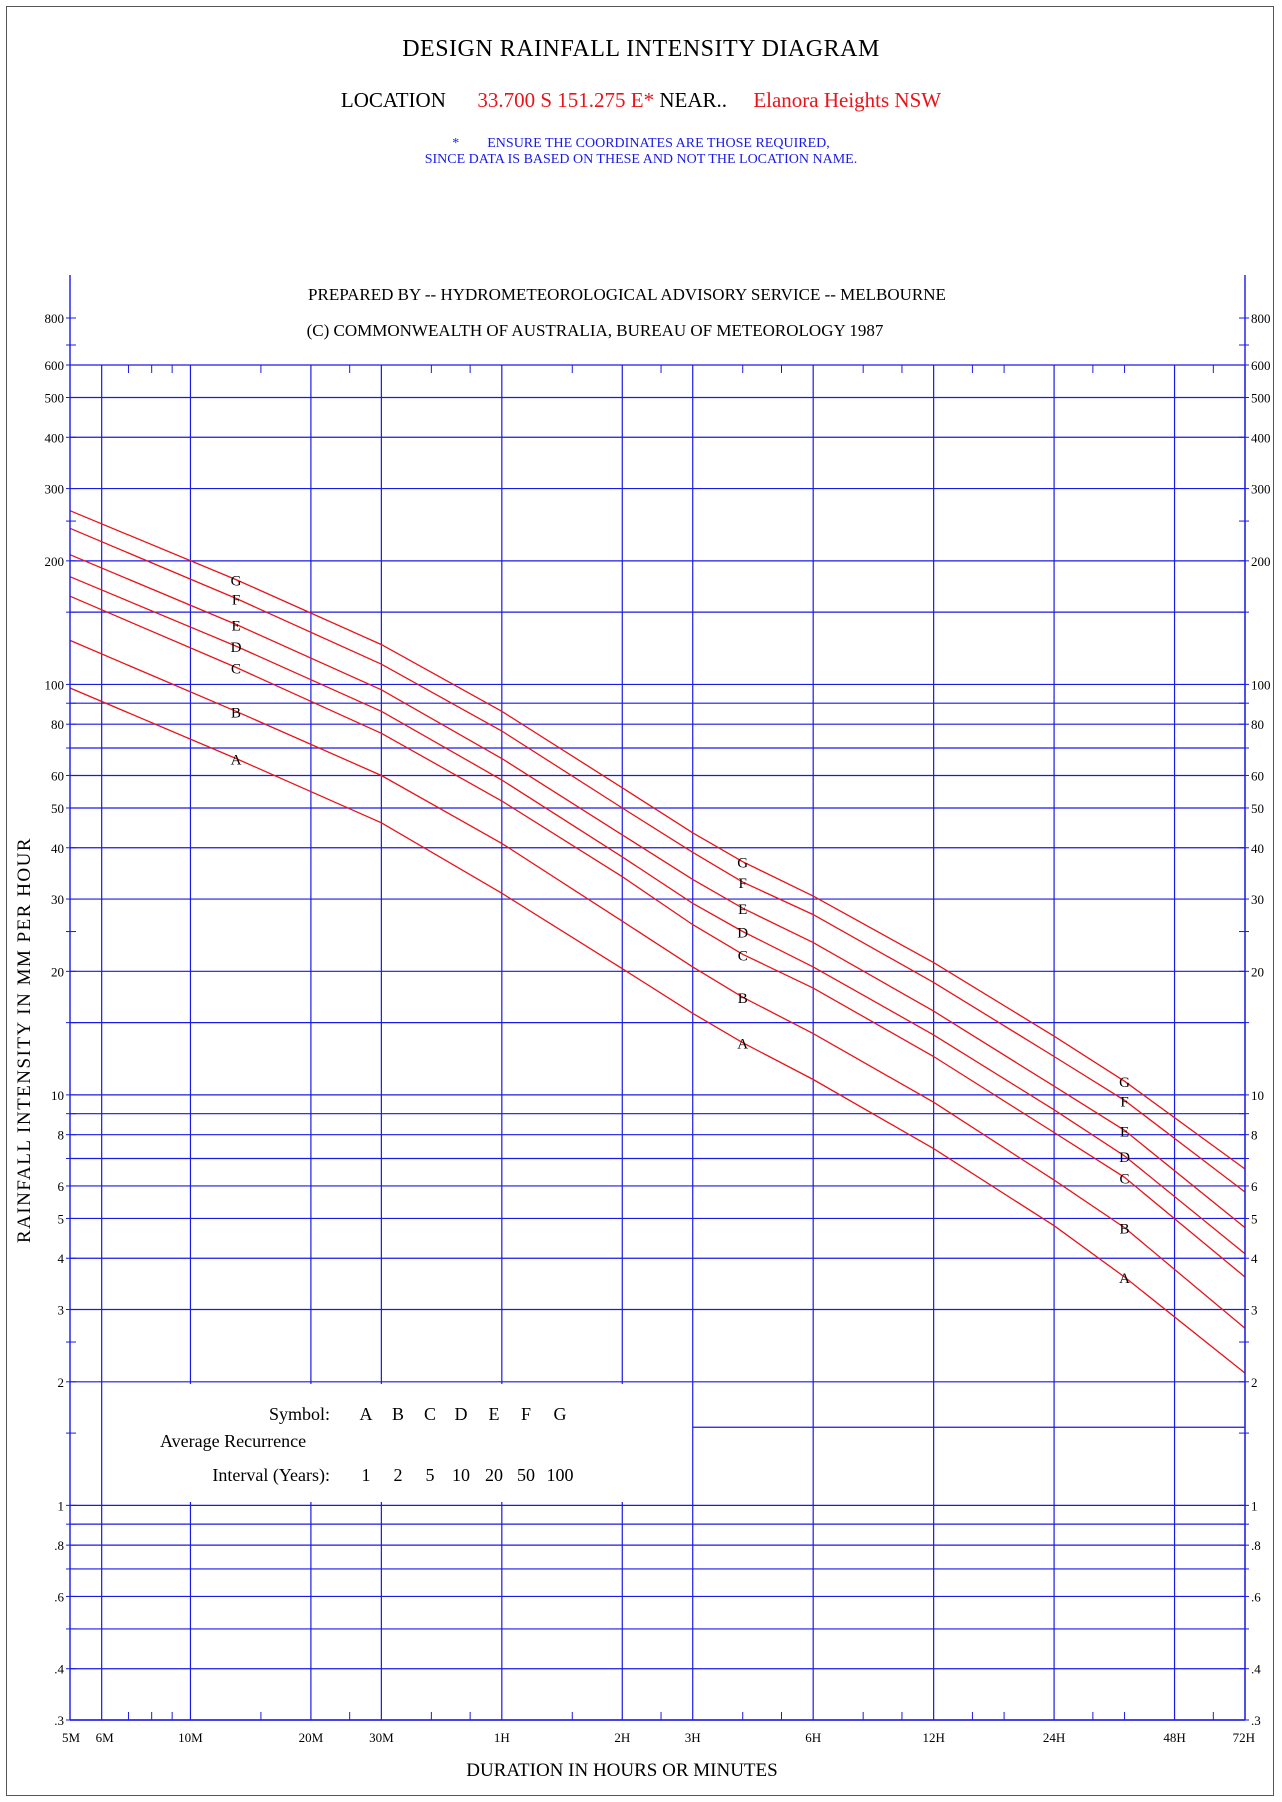 This screenshot has height=1802, width=1282. I want to click on y-tick-label-right: .4, so click(1256, 1669).